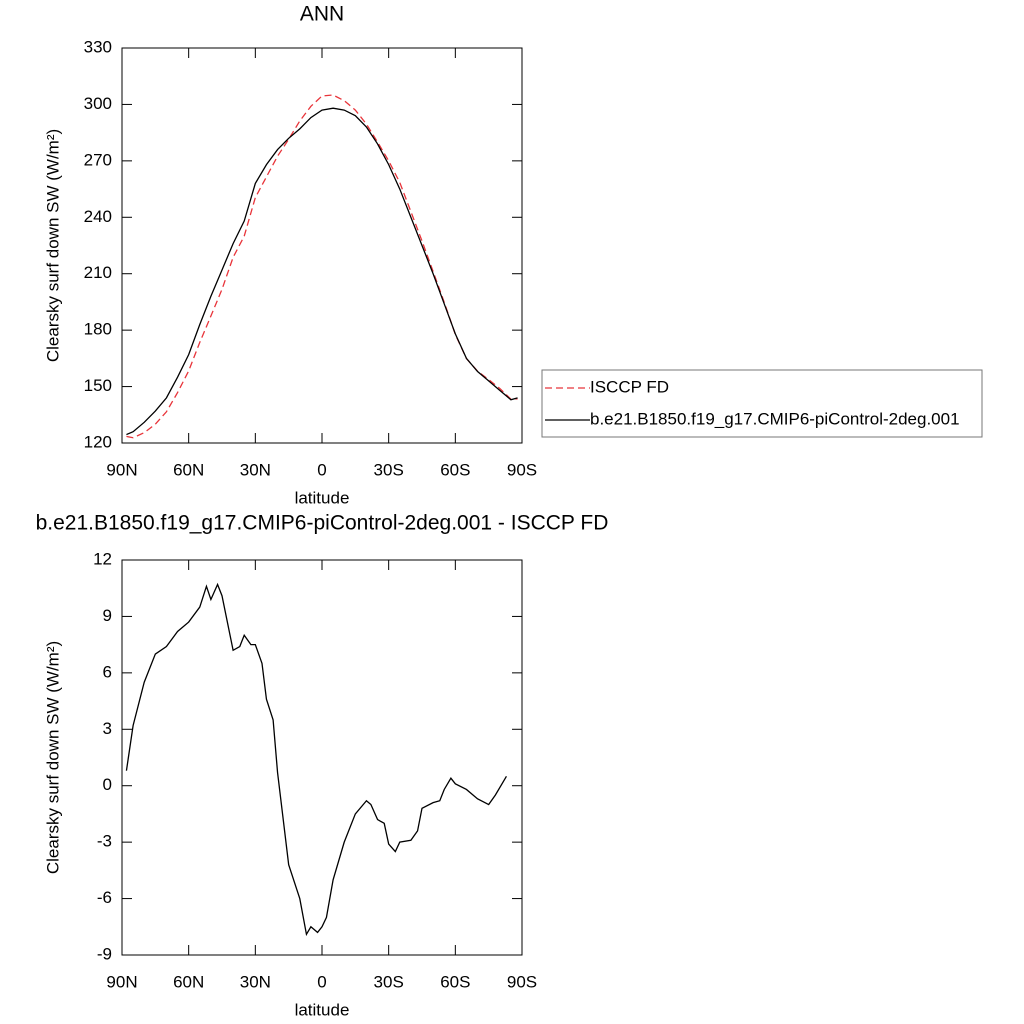 This screenshot has height=1024, width=1024. Describe the element at coordinates (322, 14) in the screenshot. I see `chart-title: ANN` at that location.